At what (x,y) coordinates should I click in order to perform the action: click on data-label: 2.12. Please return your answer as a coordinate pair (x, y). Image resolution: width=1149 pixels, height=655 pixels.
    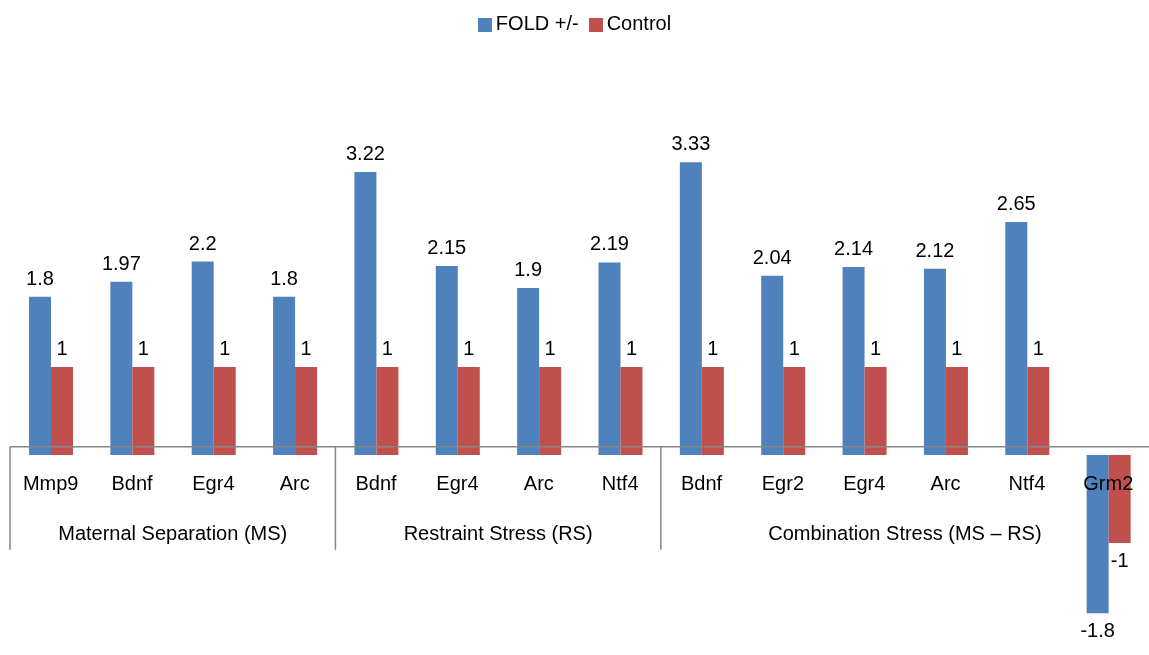
    Looking at the image, I should click on (935, 249).